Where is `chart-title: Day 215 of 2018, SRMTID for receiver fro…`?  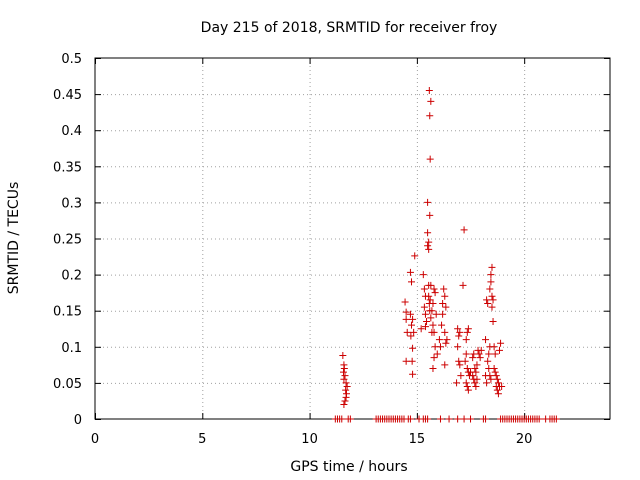
chart-title: Day 215 of 2018, SRMTID for receiver fro… is located at coordinates (349, 28).